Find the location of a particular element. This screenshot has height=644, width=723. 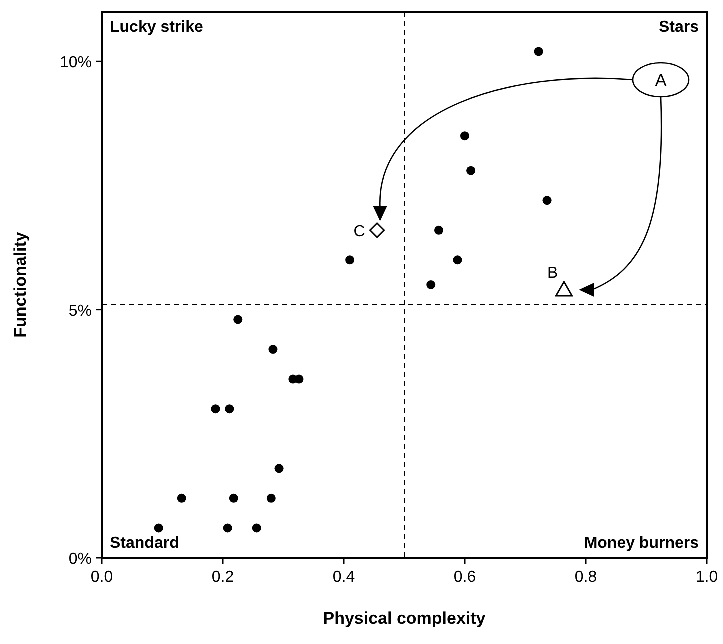

y-axis-title: Functionality is located at coordinates (20, 285).